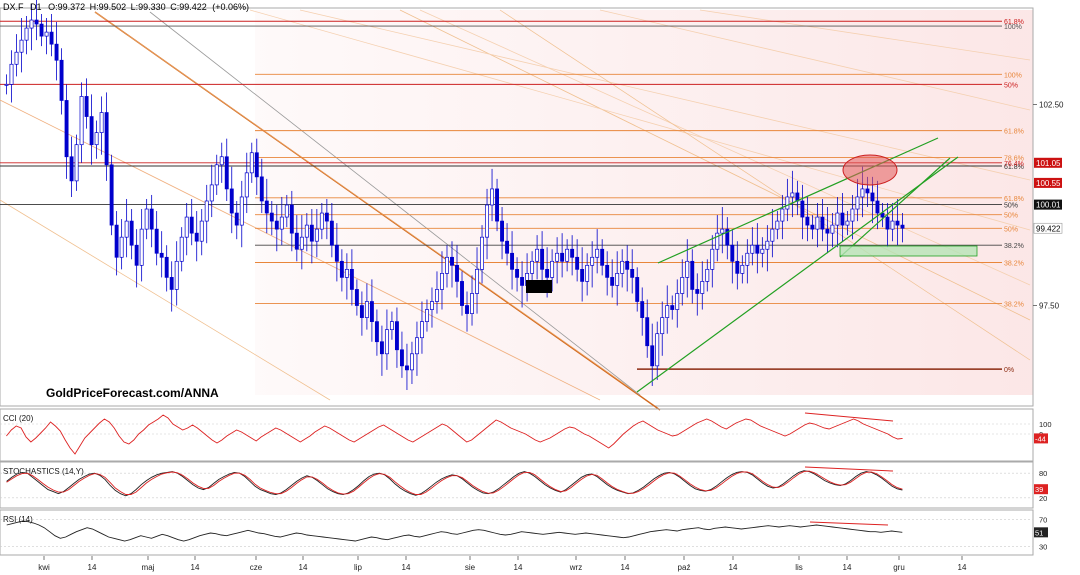  What do you see at coordinates (470, 567) in the screenshot?
I see `date-tick-label: sie` at bounding box center [470, 567].